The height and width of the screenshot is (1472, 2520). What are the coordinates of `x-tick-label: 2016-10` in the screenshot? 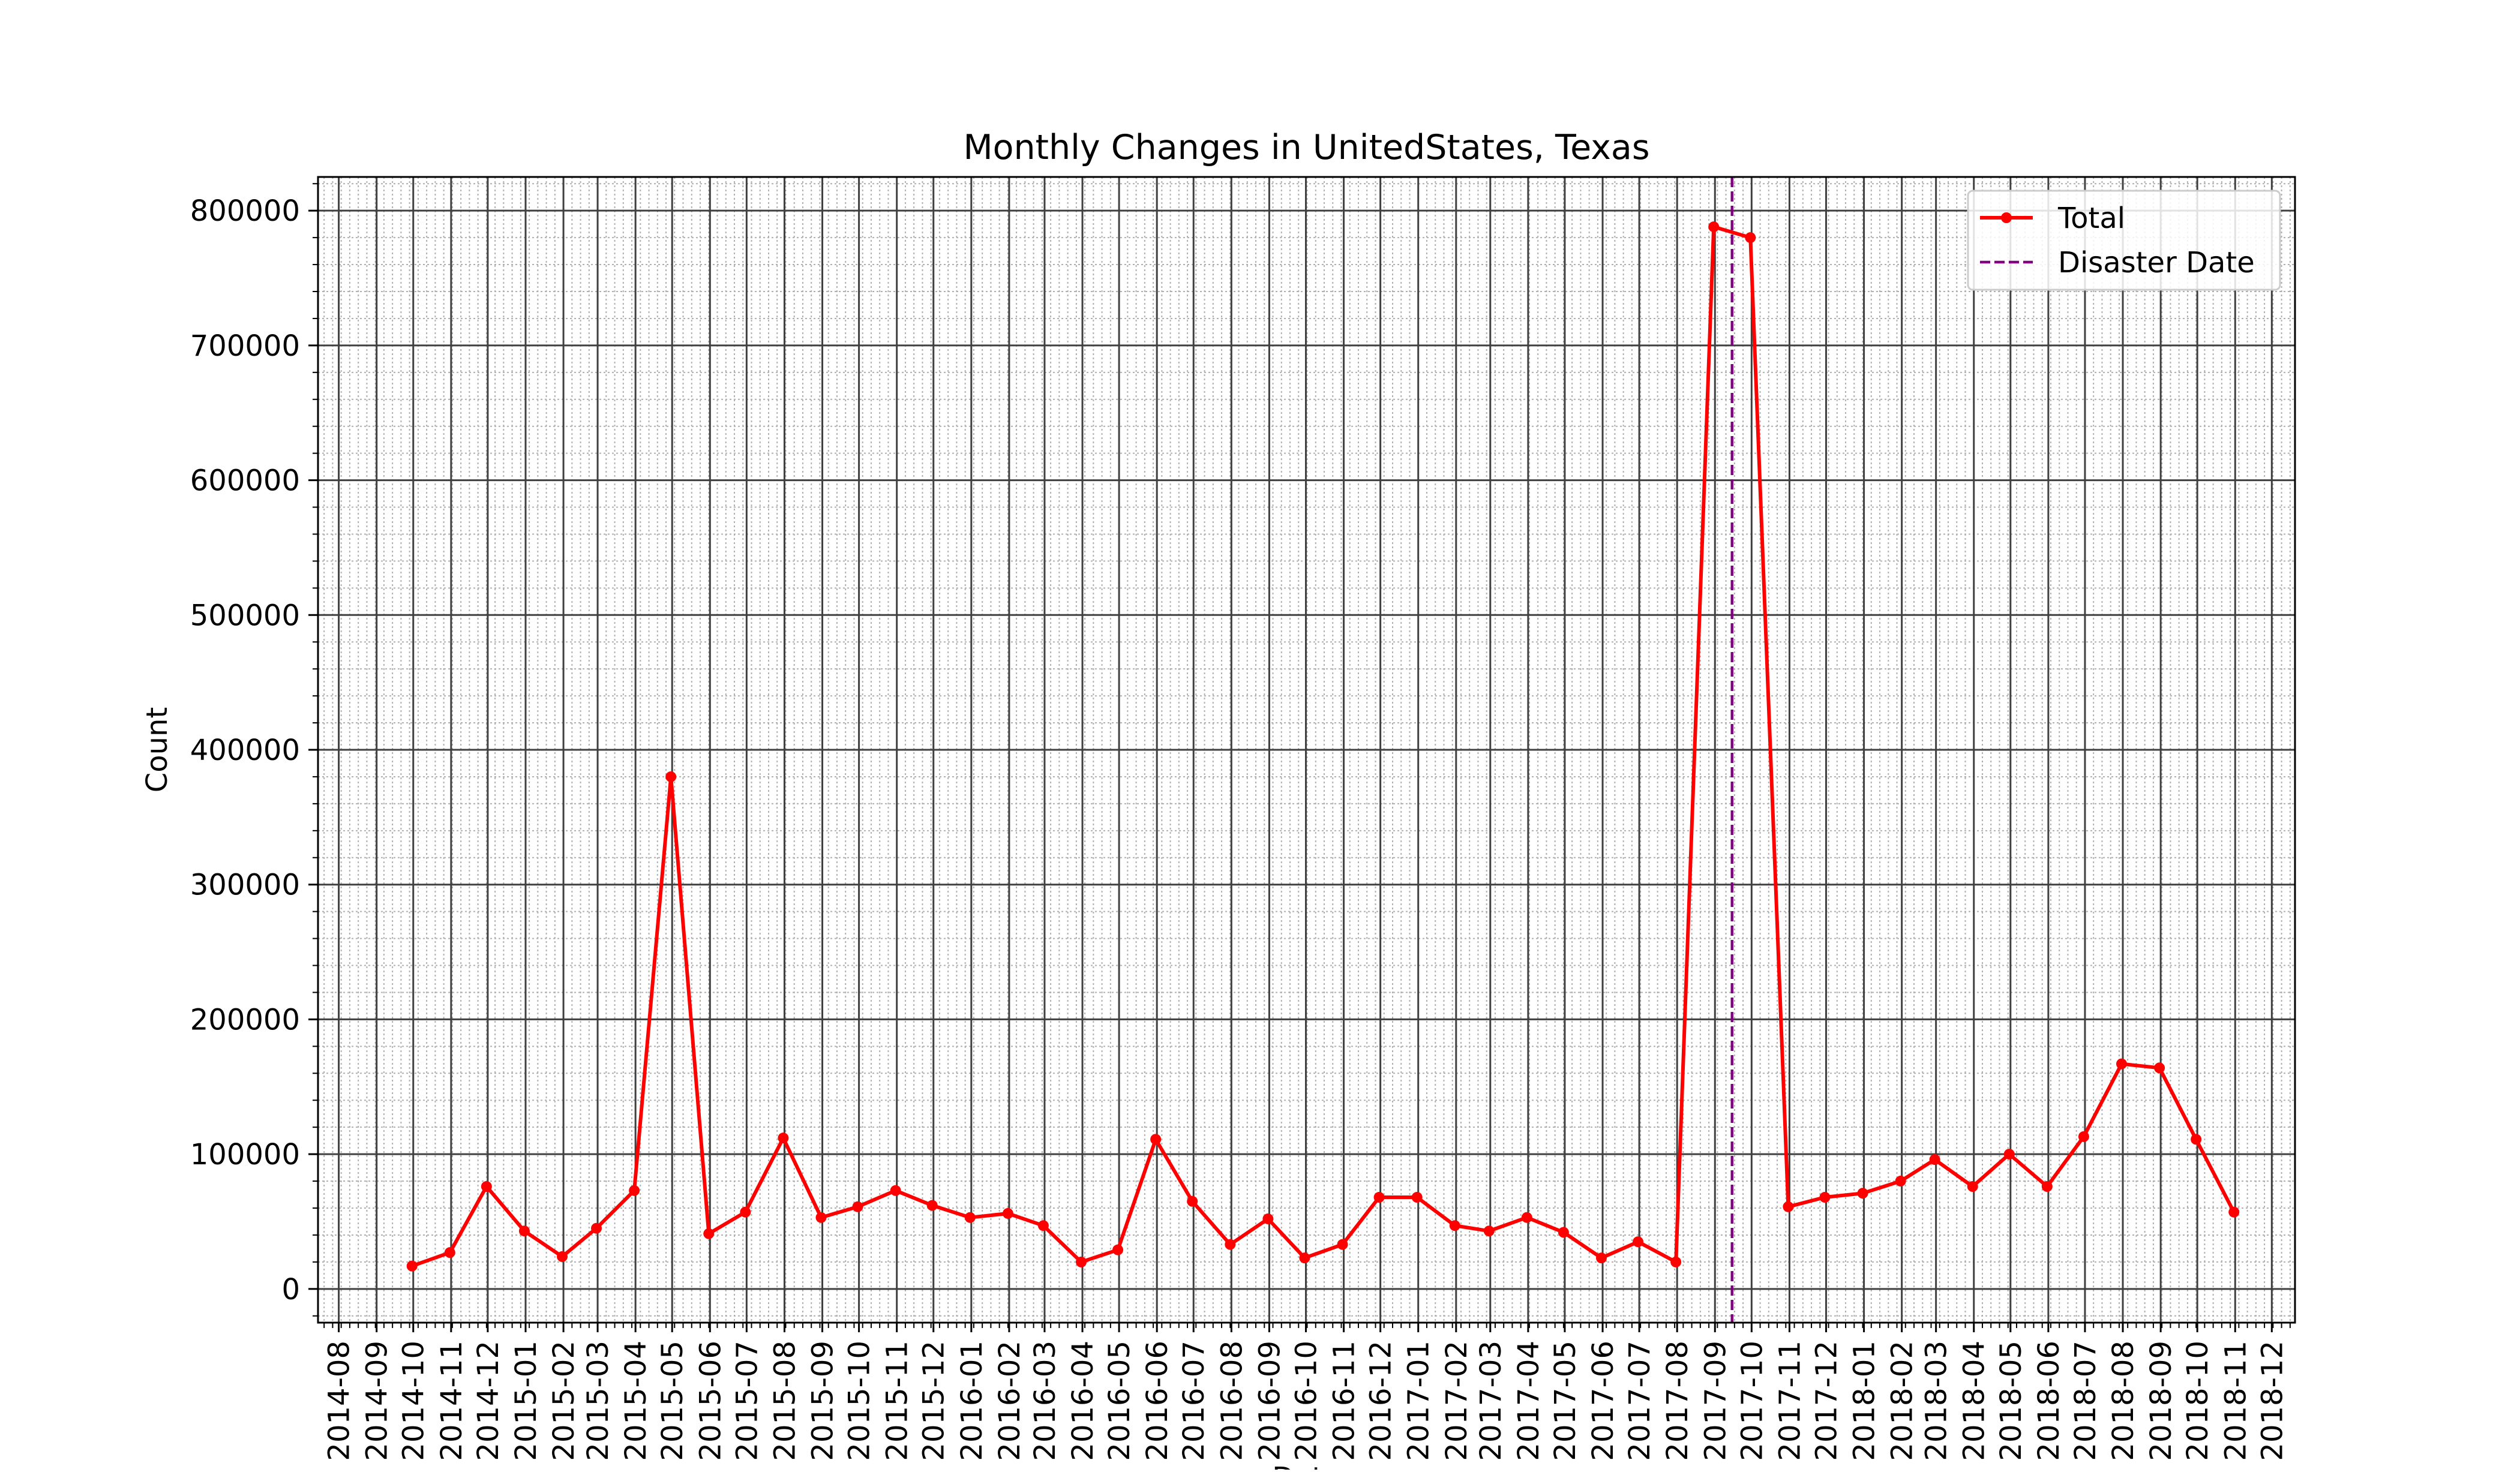 It's located at (1306, 1401).